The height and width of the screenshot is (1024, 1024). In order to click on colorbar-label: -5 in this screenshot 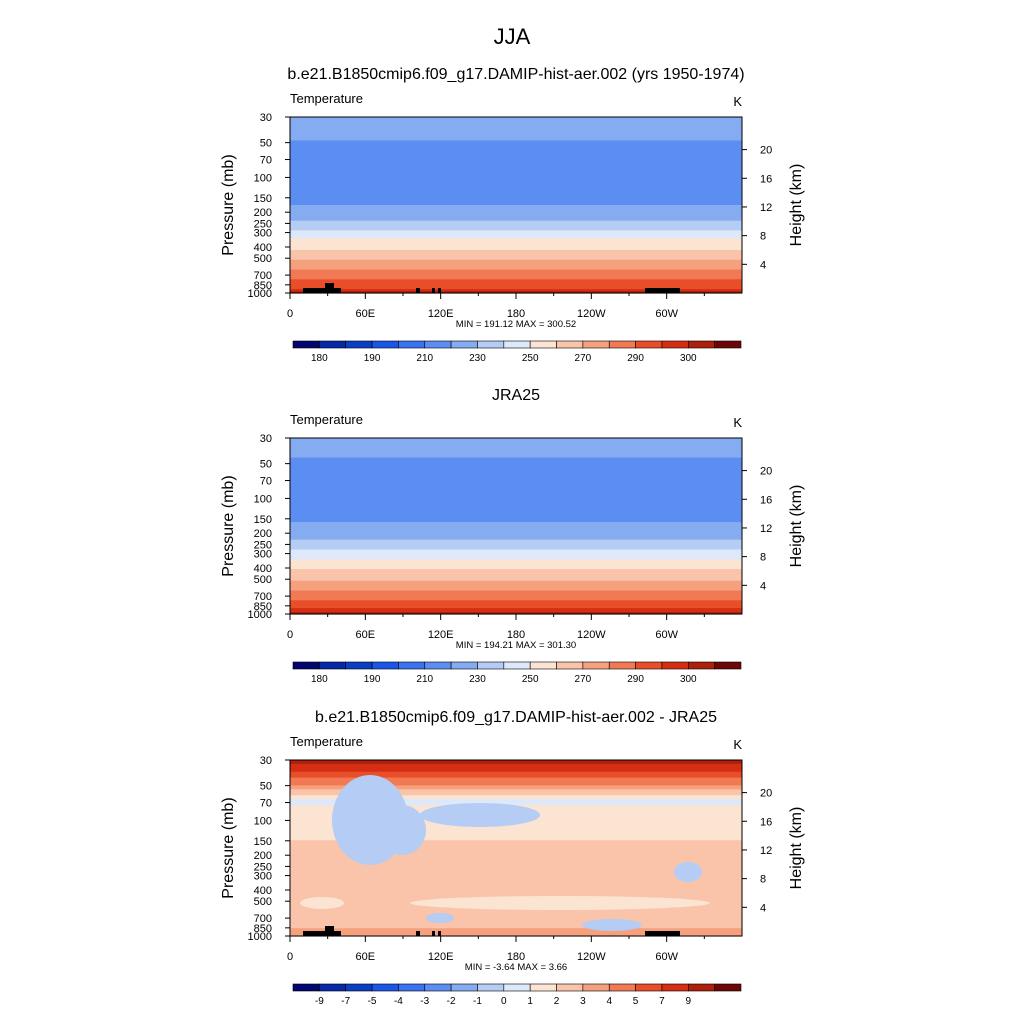, I will do `click(372, 1001)`.